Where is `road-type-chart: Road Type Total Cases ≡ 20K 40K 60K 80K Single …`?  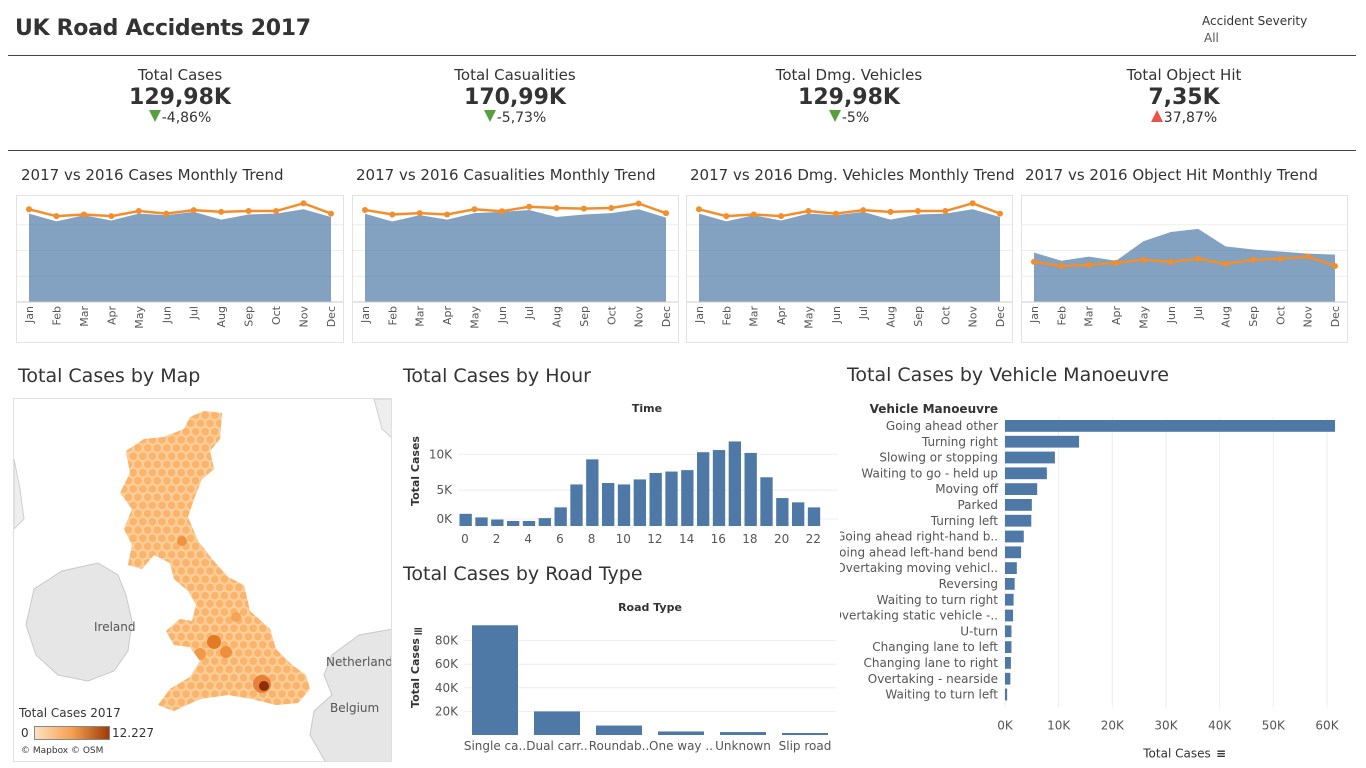
road-type-chart: Road Type Total Cases ≡ 20K 40K 60K 80K Single … is located at coordinates (620, 677).